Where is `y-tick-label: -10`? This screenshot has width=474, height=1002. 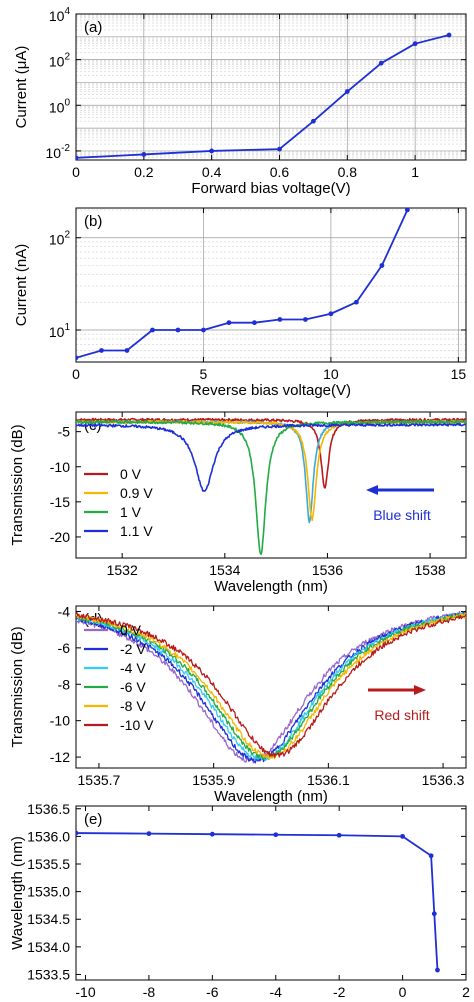 y-tick-label: -10 is located at coordinates (60, 721).